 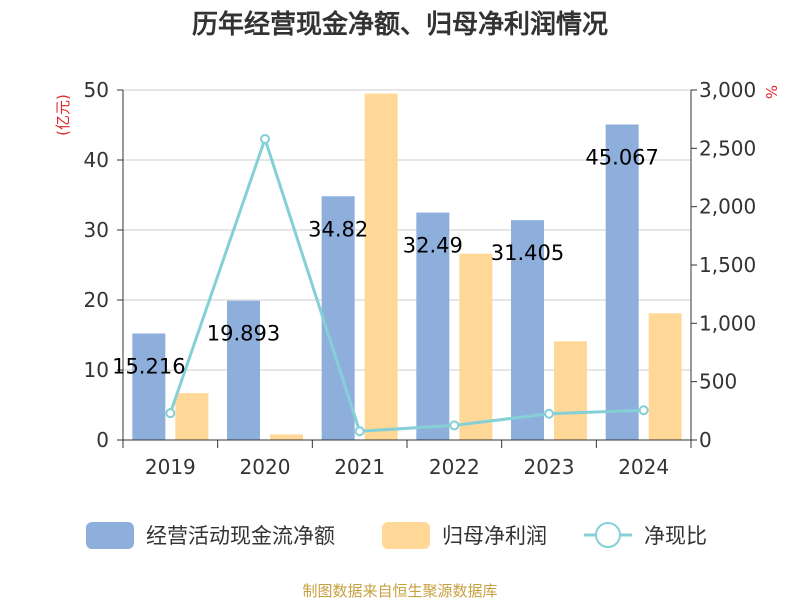 I want to click on y-right-tick-label: 0, so click(x=705, y=440).